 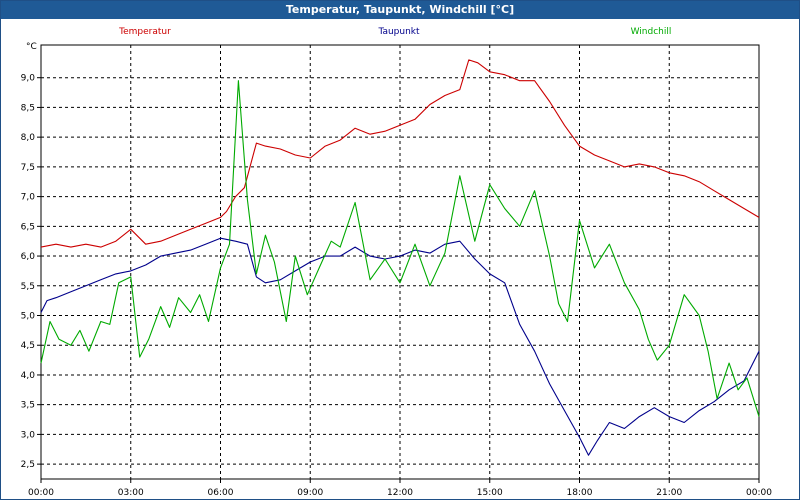 I want to click on y-tick-label: 9,0, so click(x=28, y=79).